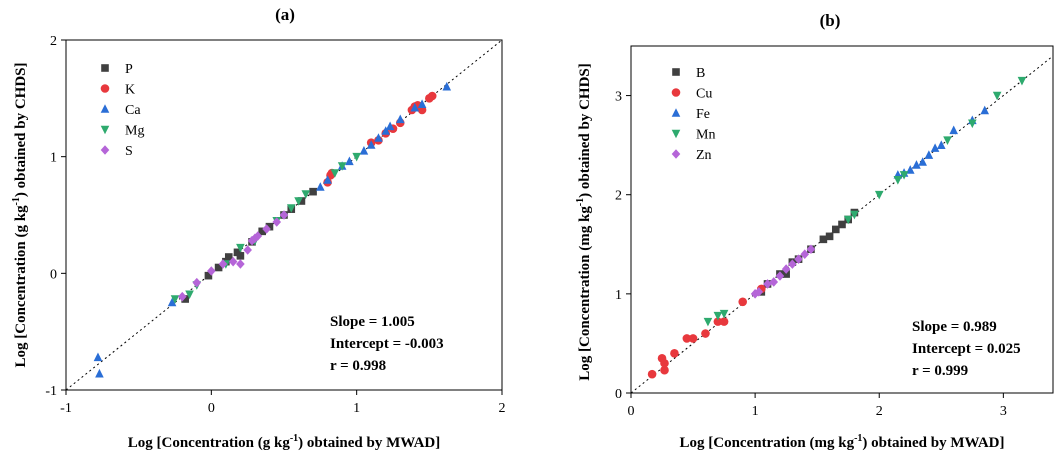 The image size is (1054, 452). I want to click on x-unit-b: mg kg, so click(834, 443).